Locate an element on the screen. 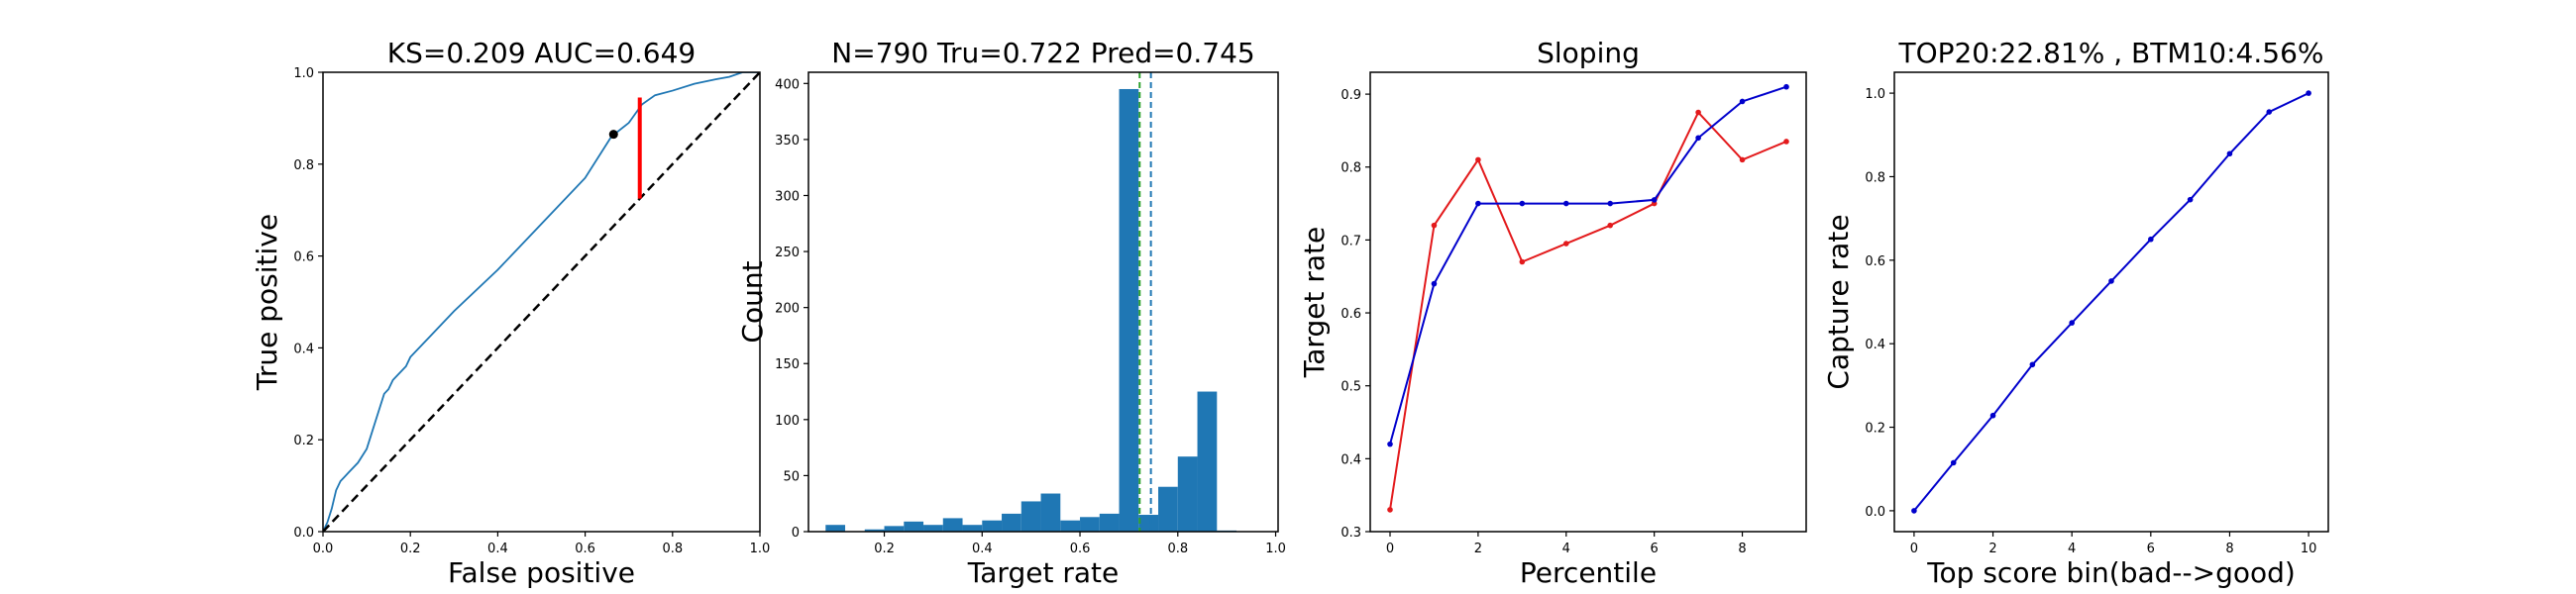 The image size is (2576, 594). x-tick-label: 0.0 is located at coordinates (323, 549).